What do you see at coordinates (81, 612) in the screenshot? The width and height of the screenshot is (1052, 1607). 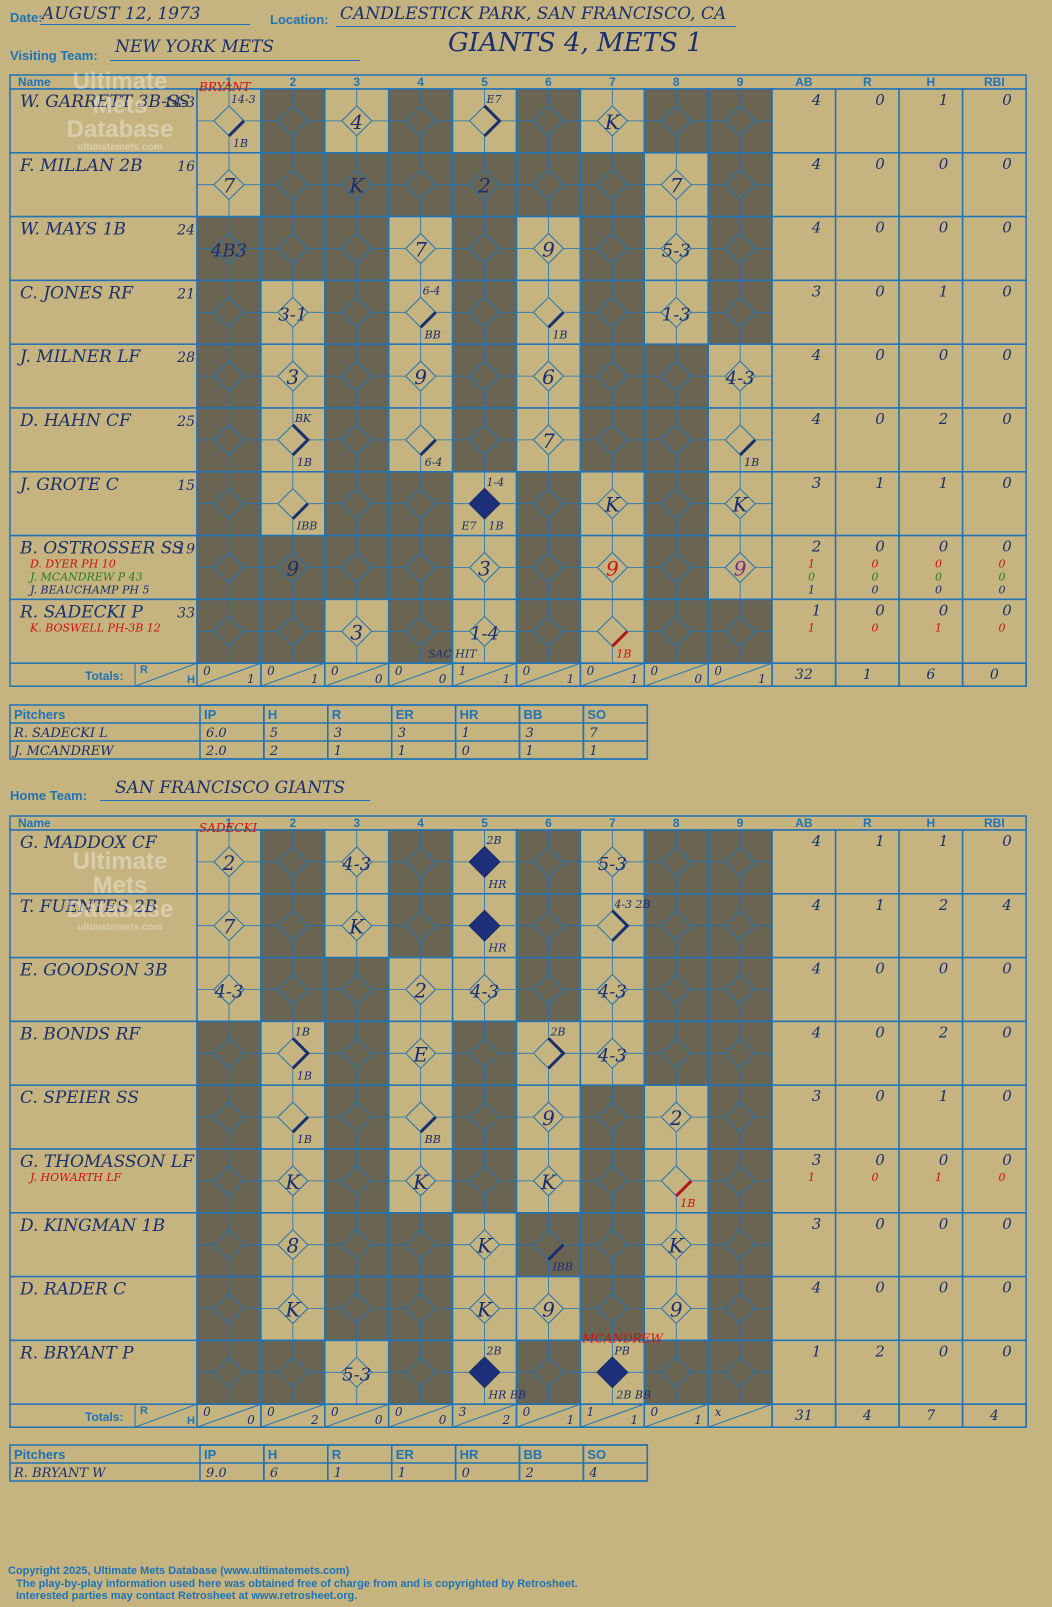 I see `player-name: R. SADECKI P` at bounding box center [81, 612].